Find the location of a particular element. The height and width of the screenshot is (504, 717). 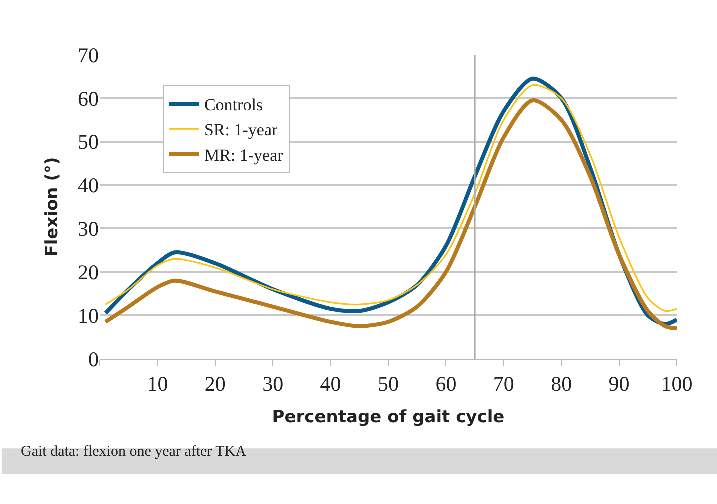

x-tick-label: 60 is located at coordinates (446, 384).